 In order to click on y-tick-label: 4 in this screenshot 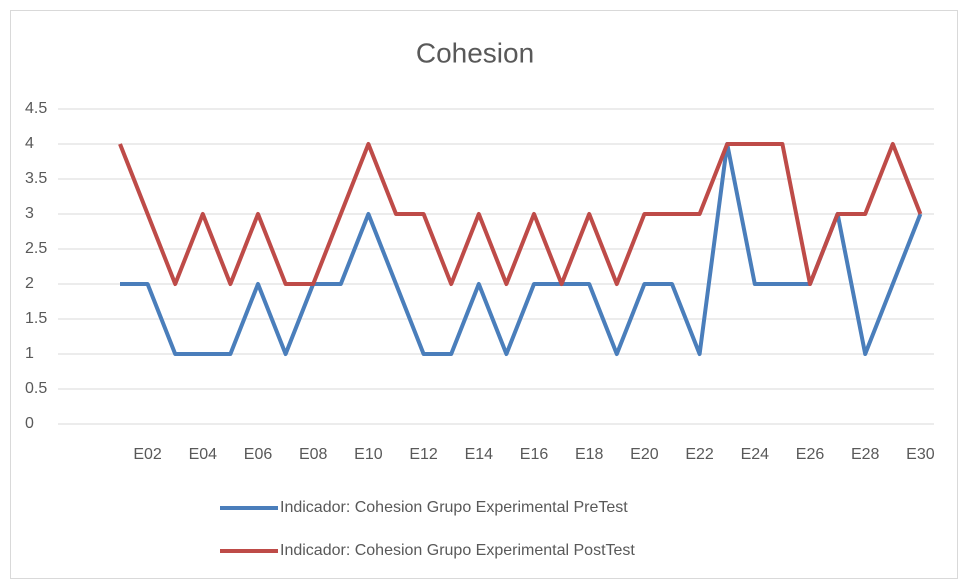, I will do `click(29, 143)`.